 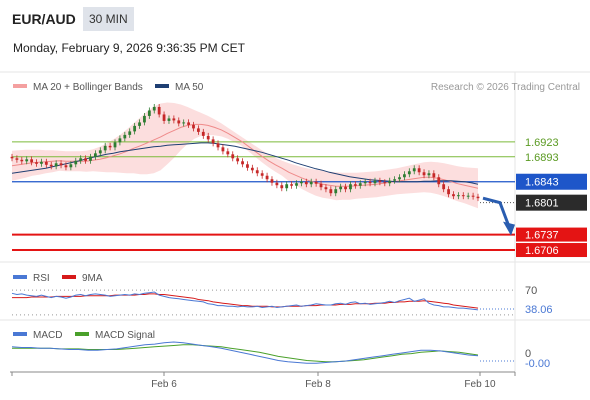 I want to click on resistance-label: 1.6923, so click(x=542, y=143).